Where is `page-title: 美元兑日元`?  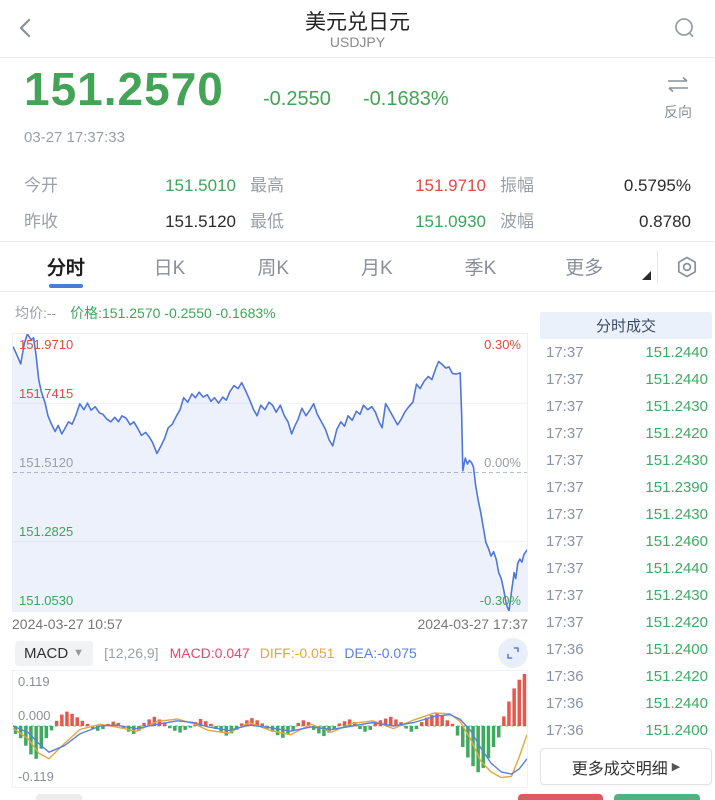
page-title: 美元兑日元 is located at coordinates (357, 22).